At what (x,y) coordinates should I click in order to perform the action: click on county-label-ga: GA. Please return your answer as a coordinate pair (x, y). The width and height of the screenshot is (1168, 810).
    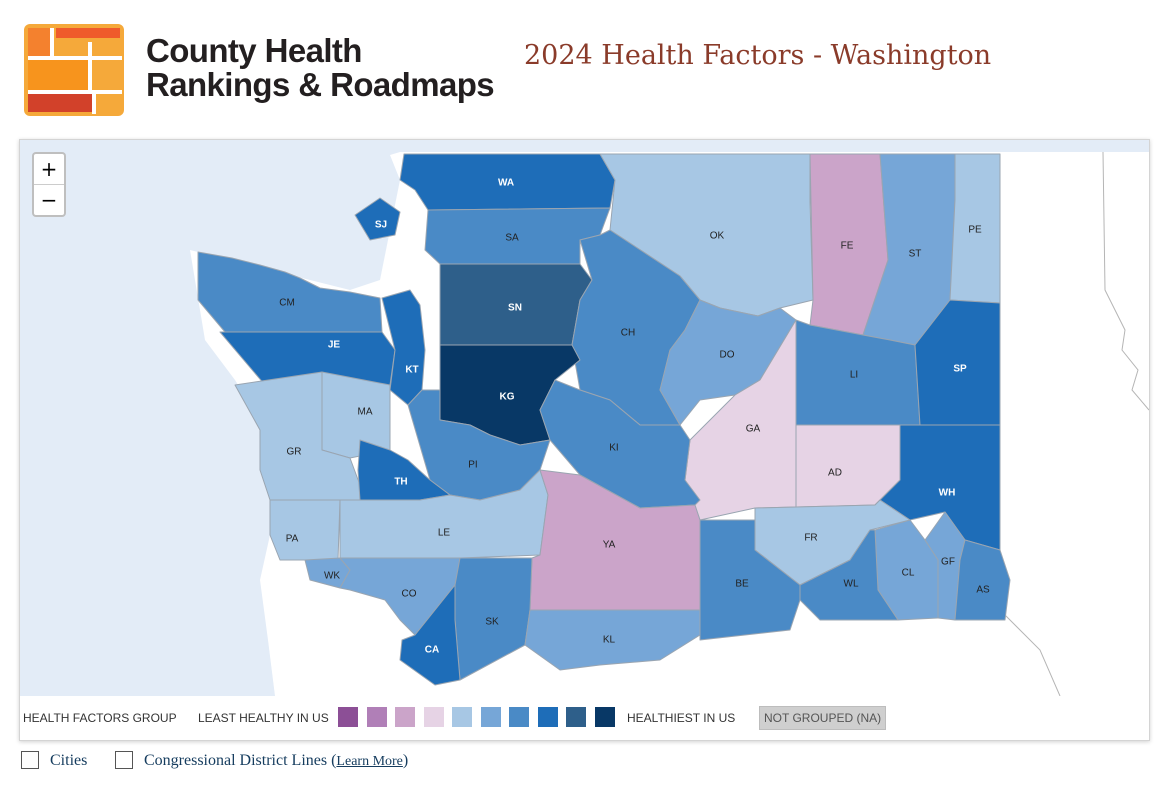
    Looking at the image, I should click on (753, 429).